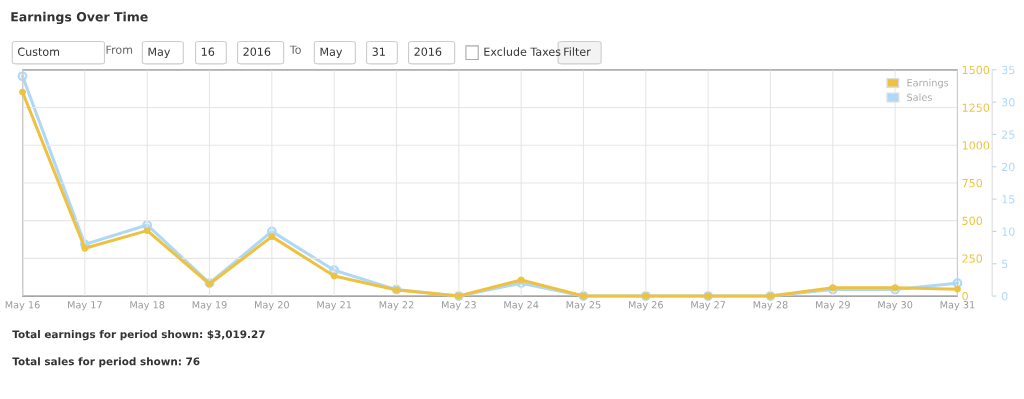 The width and height of the screenshot is (1024, 399). Describe the element at coordinates (895, 306) in the screenshot. I see `x-tick-label: May 30` at that location.